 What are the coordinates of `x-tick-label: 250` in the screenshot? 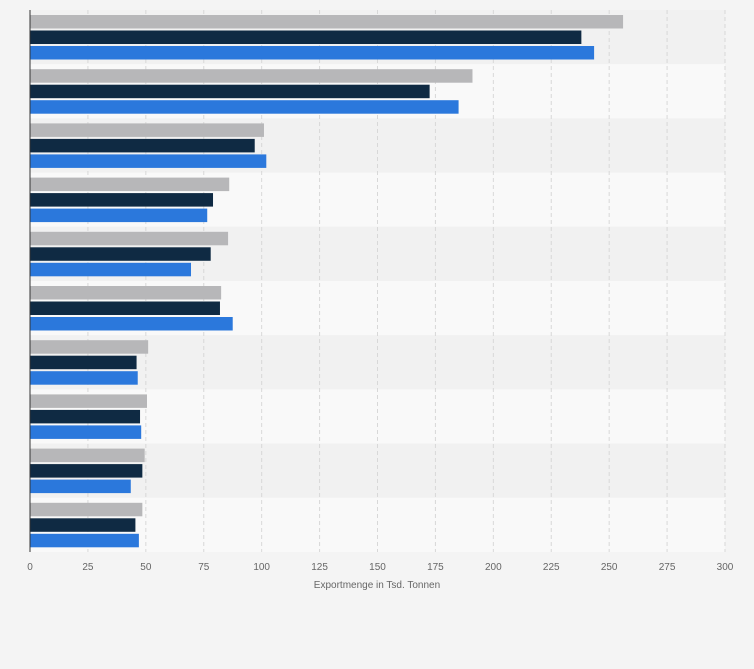 It's located at (609, 567).